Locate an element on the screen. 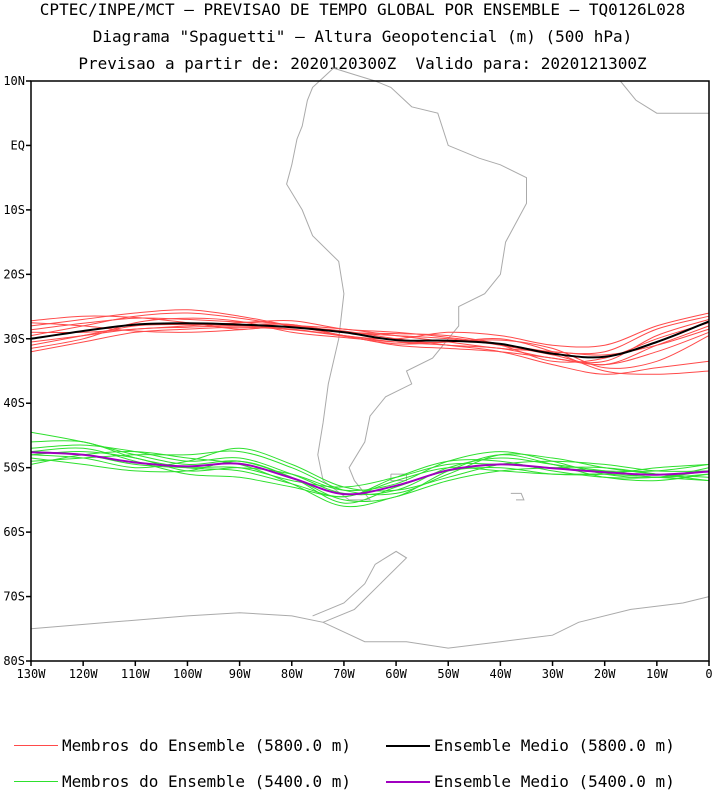 This screenshot has width=725, height=792. legend-item-mean-5400: Ensemble Medio (5400.0 m) is located at coordinates (530, 781).